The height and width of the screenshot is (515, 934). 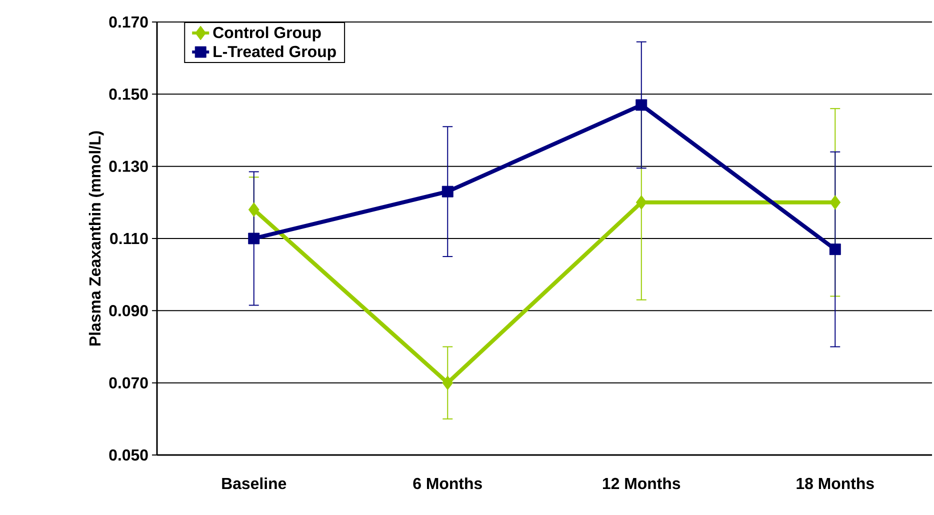 What do you see at coordinates (128, 166) in the screenshot?
I see `y-tick-label: 0.130` at bounding box center [128, 166].